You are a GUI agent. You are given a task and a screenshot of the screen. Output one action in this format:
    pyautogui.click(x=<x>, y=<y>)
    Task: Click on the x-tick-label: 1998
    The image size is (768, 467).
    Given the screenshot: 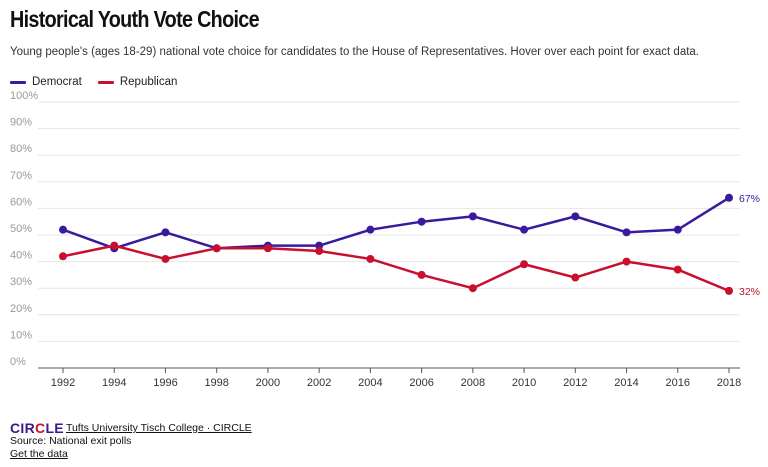 What is the action you would take?
    pyautogui.click(x=216, y=383)
    